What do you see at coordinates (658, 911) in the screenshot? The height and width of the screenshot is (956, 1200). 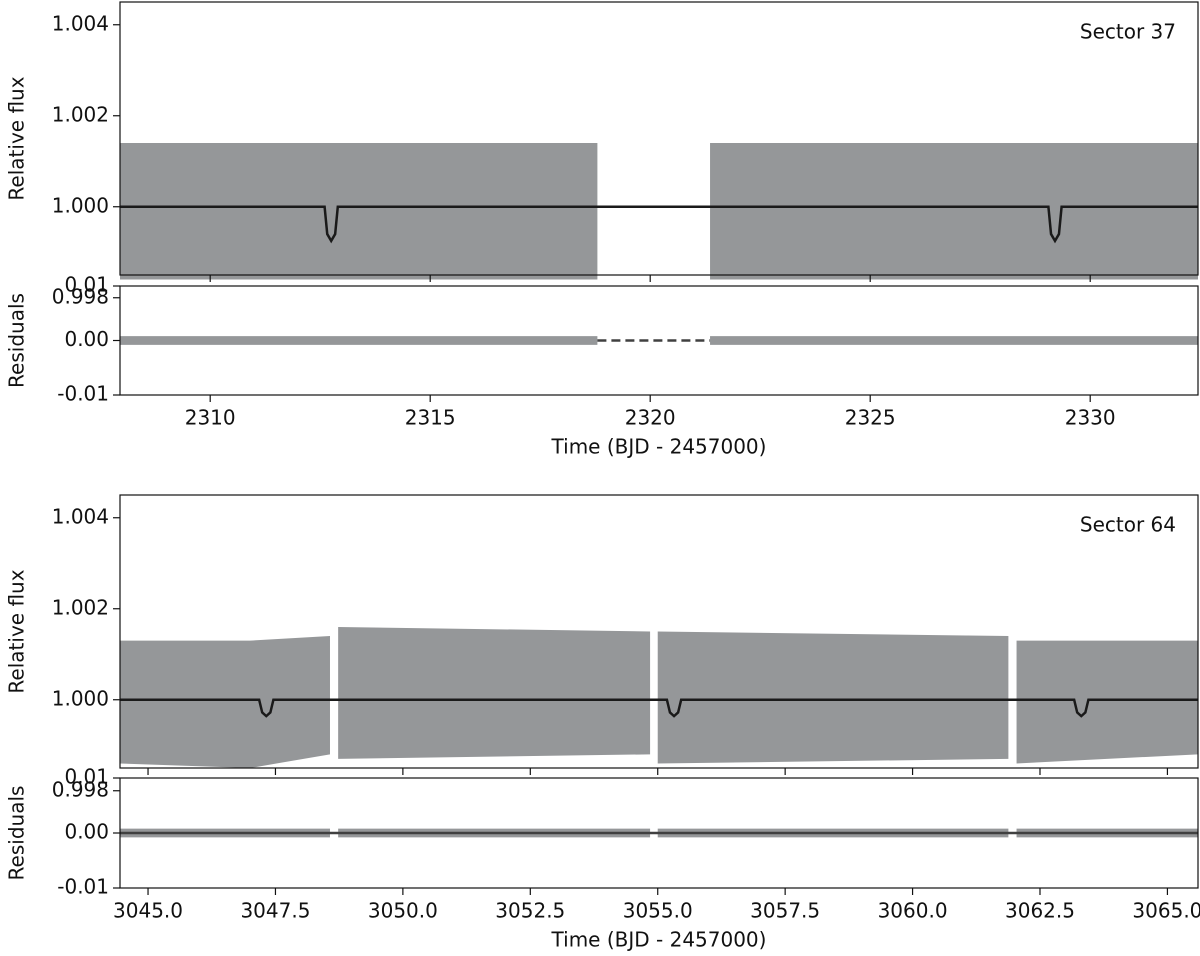 I see `x-tick-label: 3055.0` at bounding box center [658, 911].